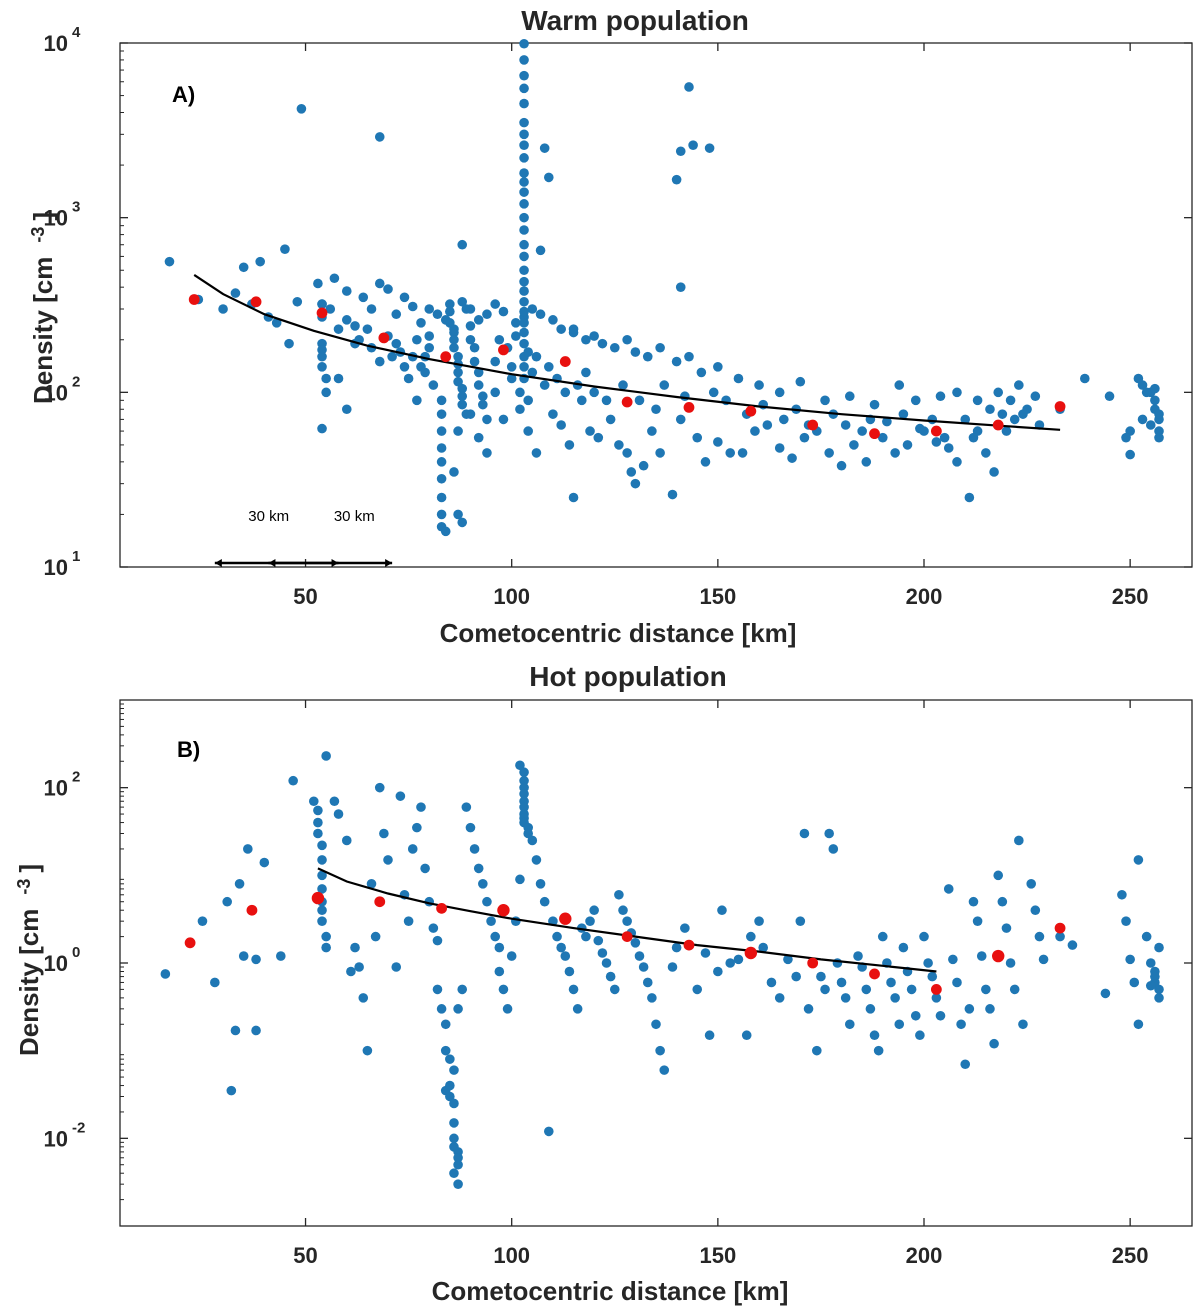  I want to click on x-tick-label: 250, so click(1130, 1255).